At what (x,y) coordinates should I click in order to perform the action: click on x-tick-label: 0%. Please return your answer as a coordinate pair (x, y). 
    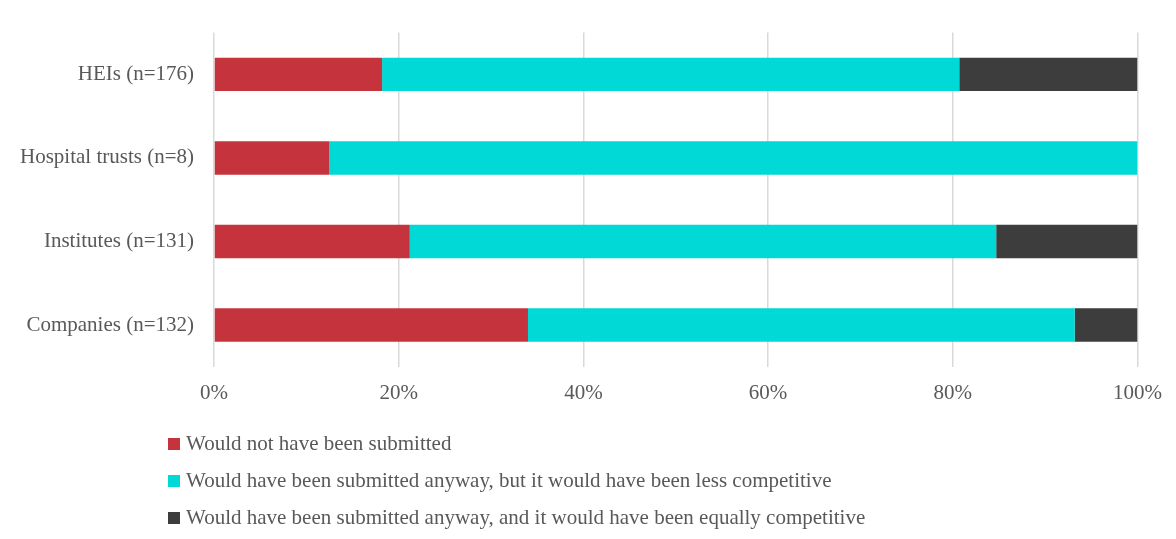
    Looking at the image, I should click on (214, 391).